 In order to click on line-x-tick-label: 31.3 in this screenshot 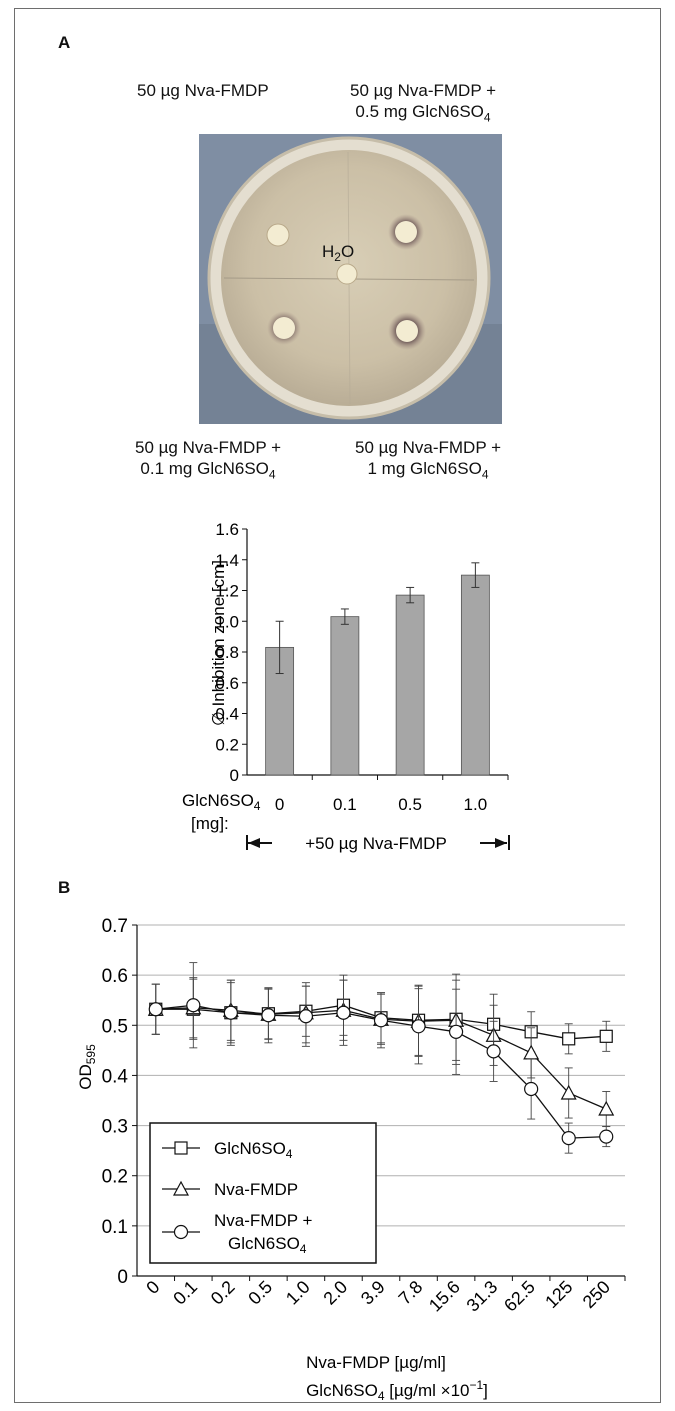, I will do `click(482, 1296)`.